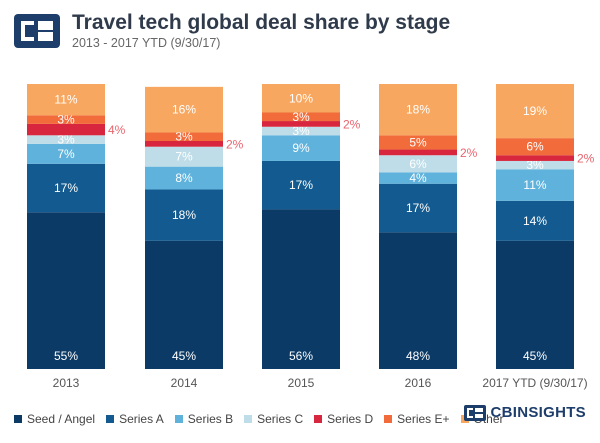 Image resolution: width=600 pixels, height=443 pixels. I want to click on x-tick-label: 2017 YTD (9/30/17), so click(534, 383).